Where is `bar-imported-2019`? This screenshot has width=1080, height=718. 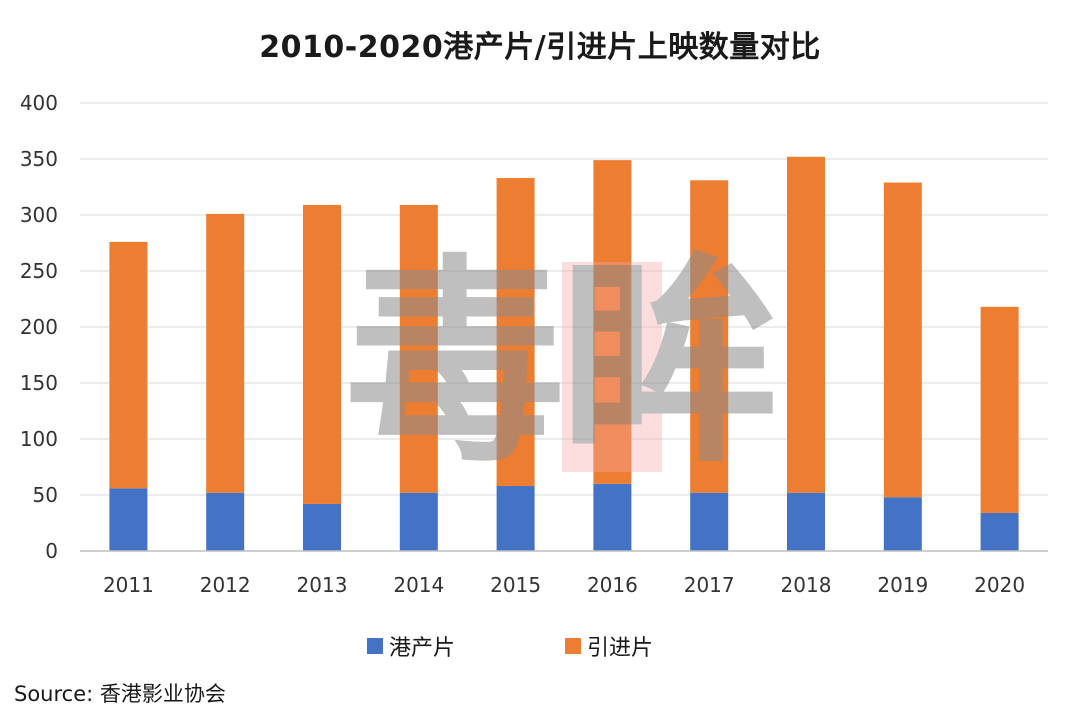 bar-imported-2019 is located at coordinates (902, 340).